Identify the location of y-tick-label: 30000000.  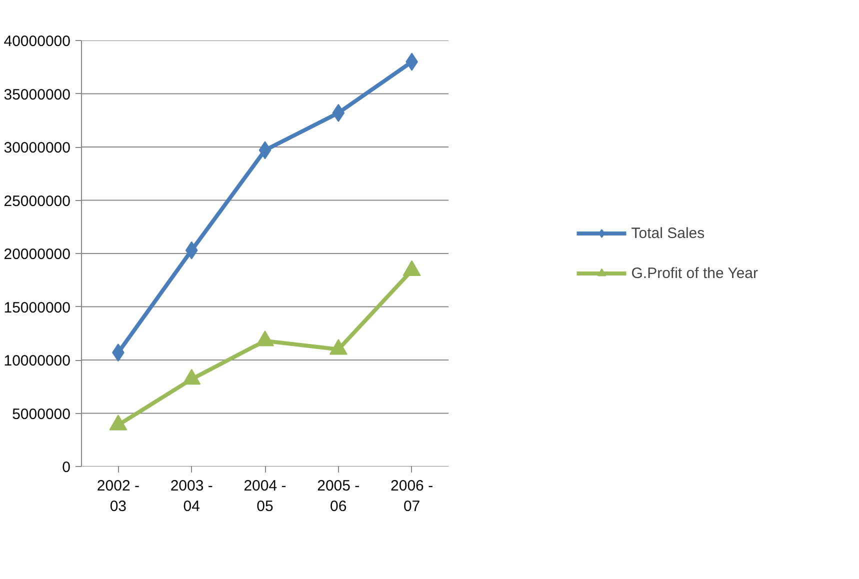
(37, 148).